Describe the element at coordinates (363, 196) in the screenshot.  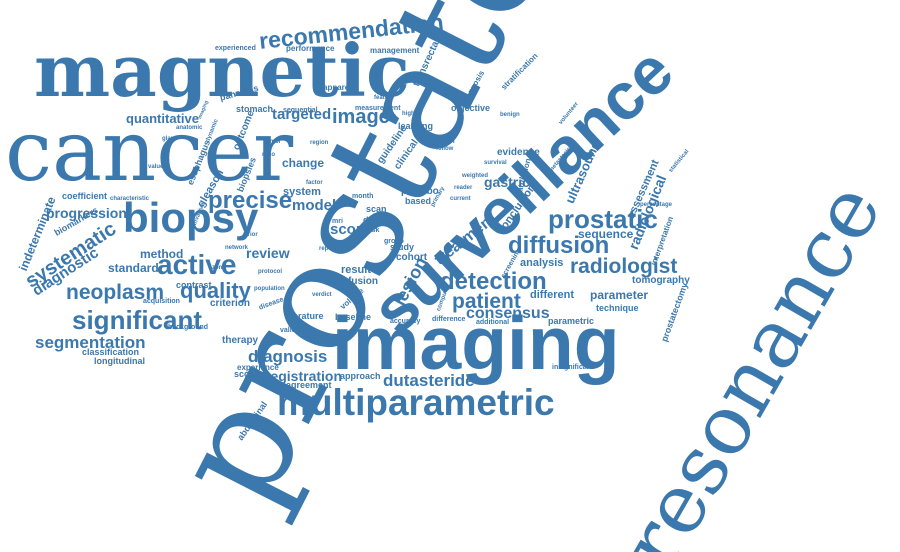
I see `word-month: month` at that location.